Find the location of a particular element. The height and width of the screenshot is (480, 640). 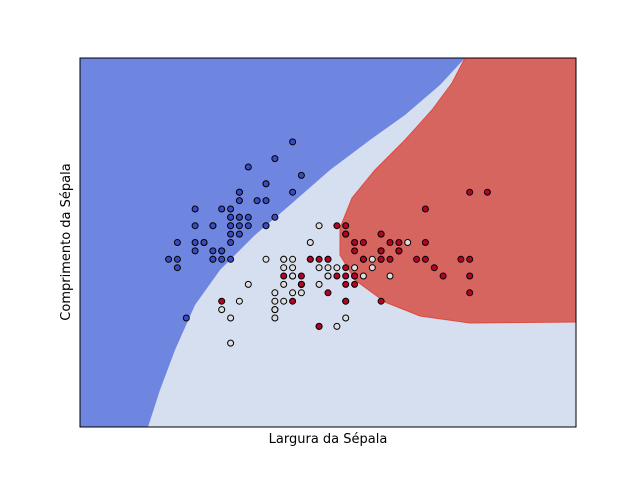

x-axis-label: Largura da Sépala is located at coordinates (328, 439).